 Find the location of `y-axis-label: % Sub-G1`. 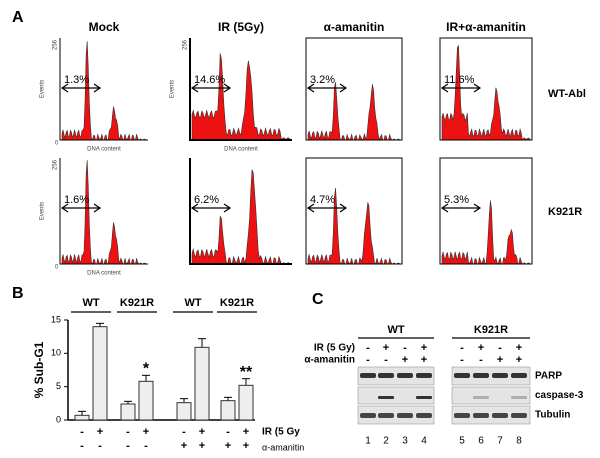

y-axis-label: % Sub-G1 is located at coordinates (39, 369).